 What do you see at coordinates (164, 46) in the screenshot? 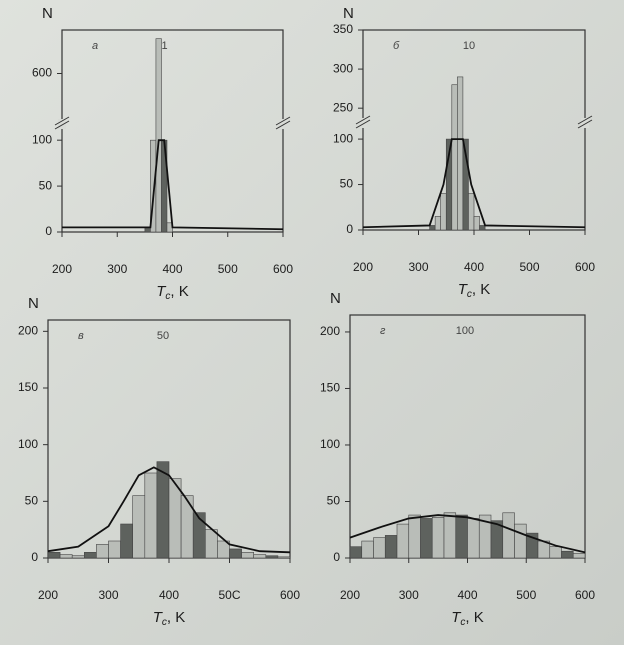
I see `panel-annotation: 1` at bounding box center [164, 46].